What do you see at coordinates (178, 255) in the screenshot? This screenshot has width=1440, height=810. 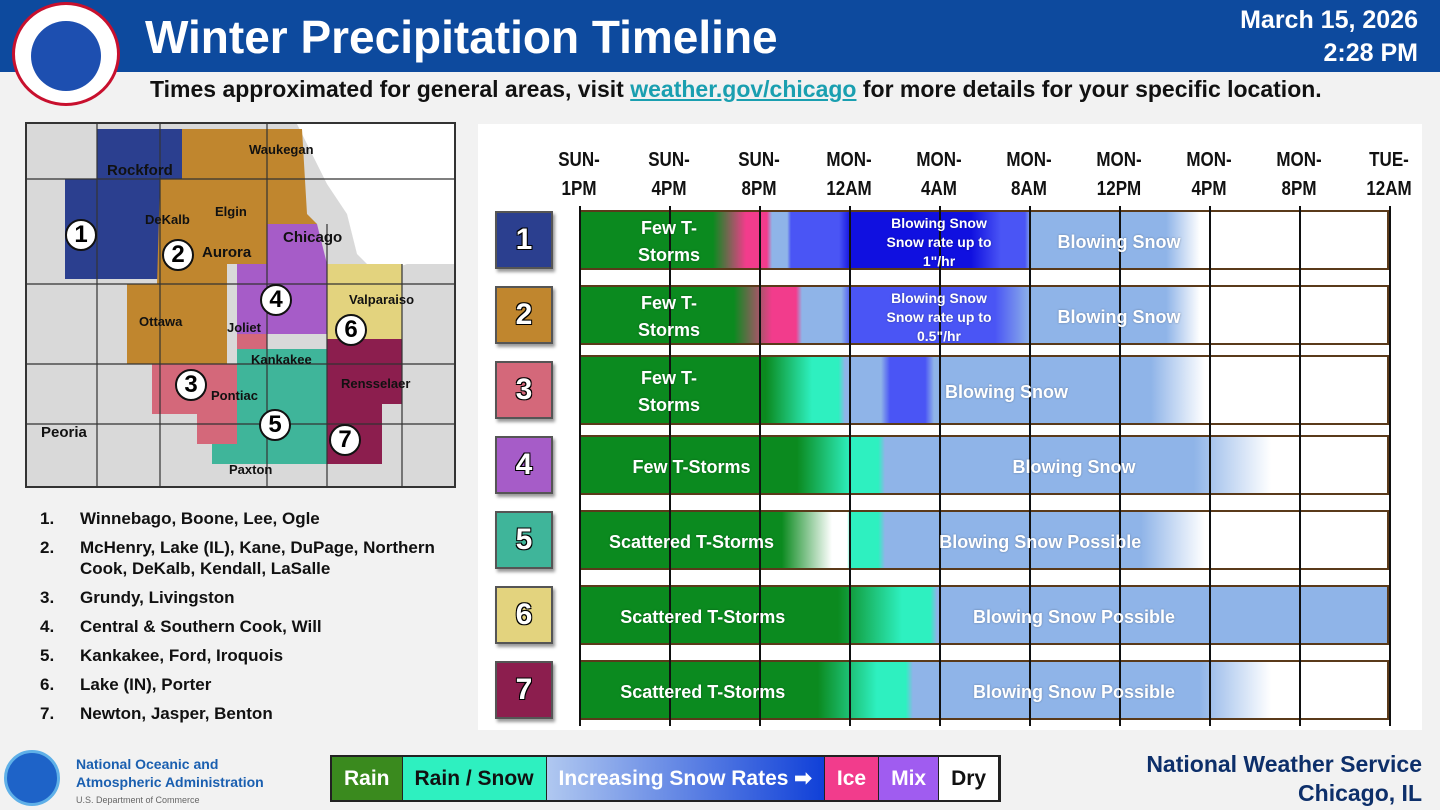 I see `map-zone-number: 2` at bounding box center [178, 255].